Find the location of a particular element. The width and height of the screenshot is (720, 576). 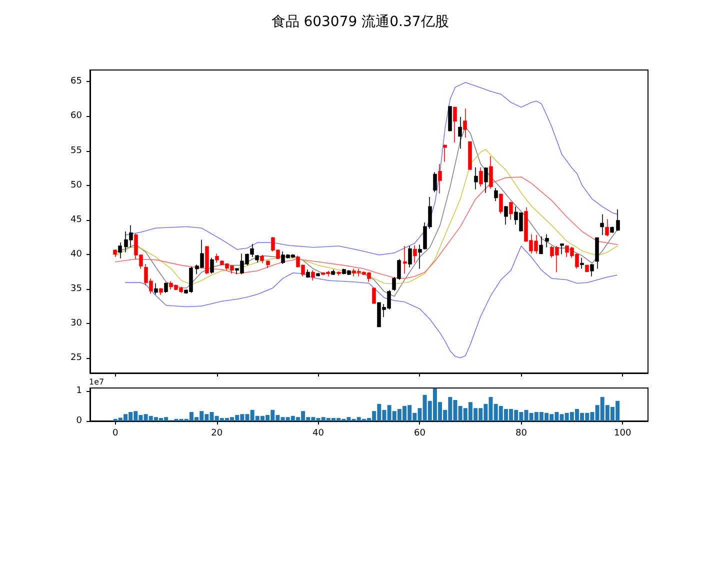

x-tick-label: 40 is located at coordinates (318, 433).